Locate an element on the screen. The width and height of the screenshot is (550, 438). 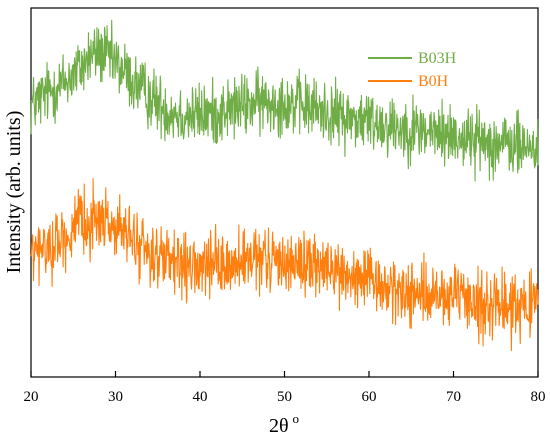
x-tick-label: 40 is located at coordinates (200, 397).